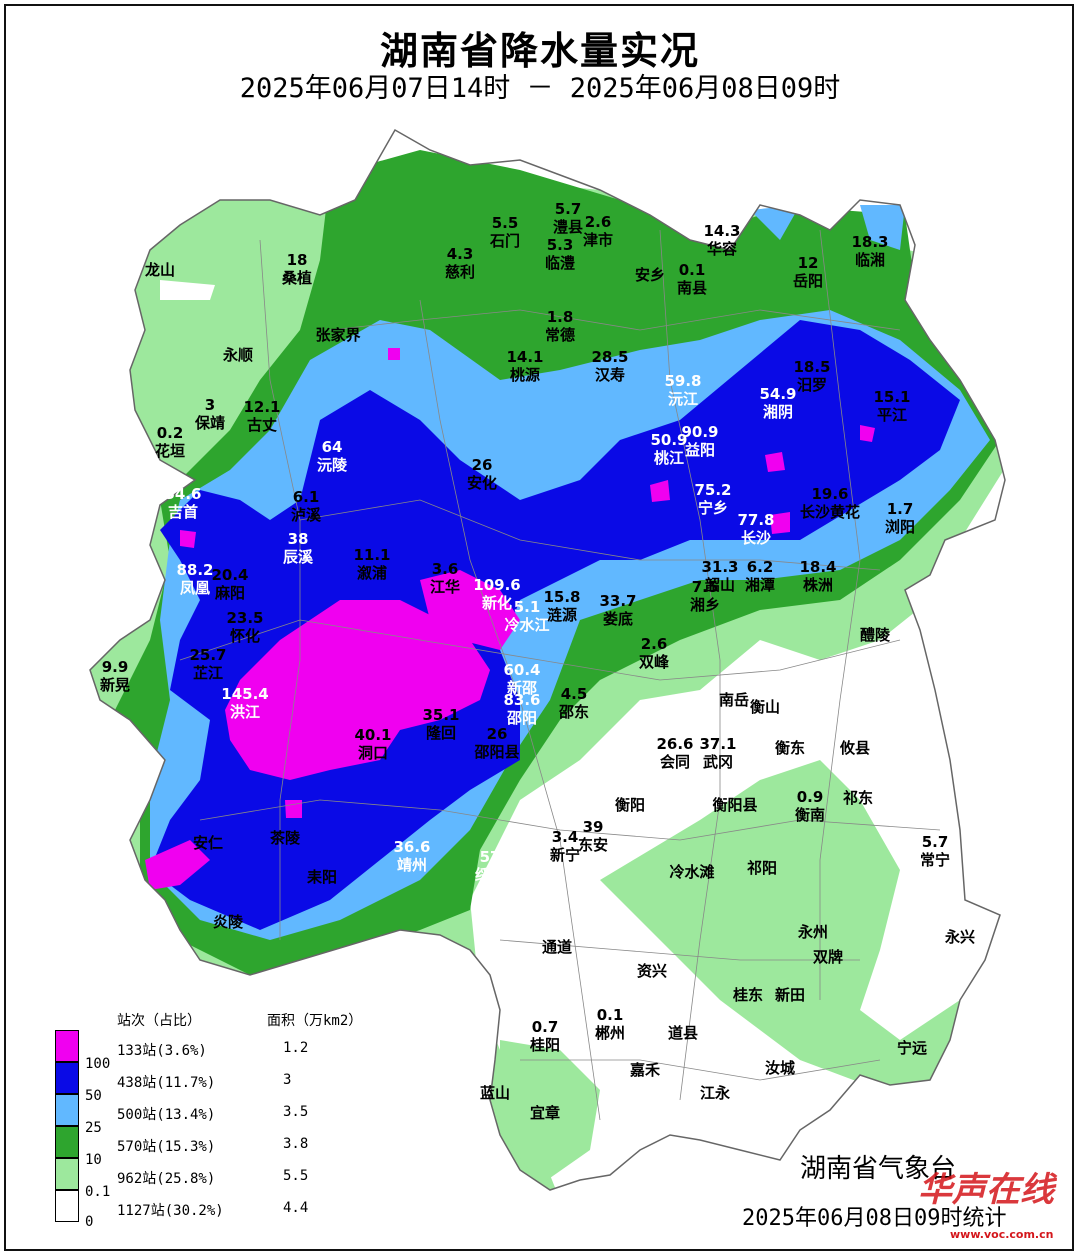 This screenshot has width=1080, height=1257. What do you see at coordinates (869, 242) in the screenshot?
I see `value-label-临湘-8: 18.3` at bounding box center [869, 242].